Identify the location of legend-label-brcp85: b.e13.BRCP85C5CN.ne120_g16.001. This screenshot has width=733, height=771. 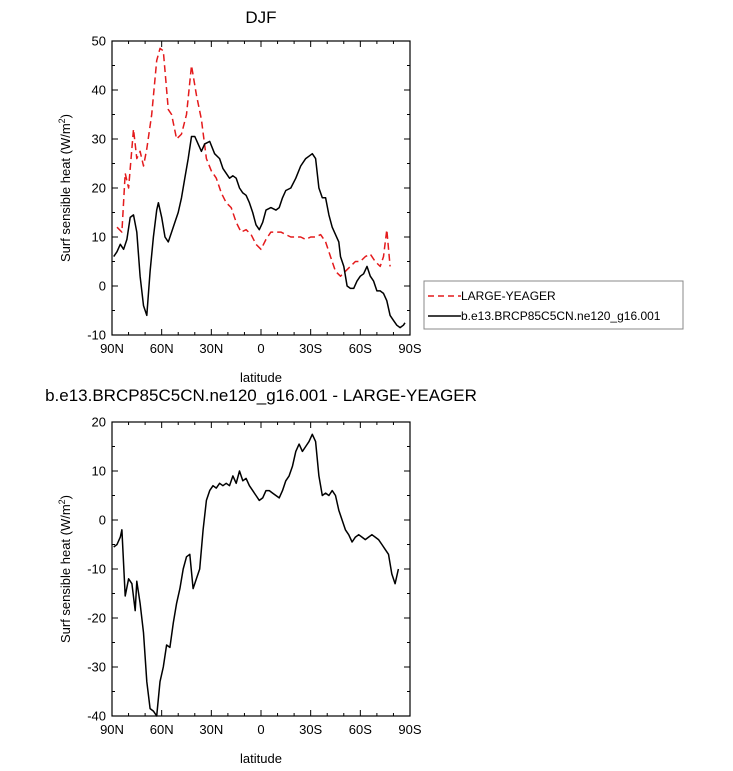
(561, 316).